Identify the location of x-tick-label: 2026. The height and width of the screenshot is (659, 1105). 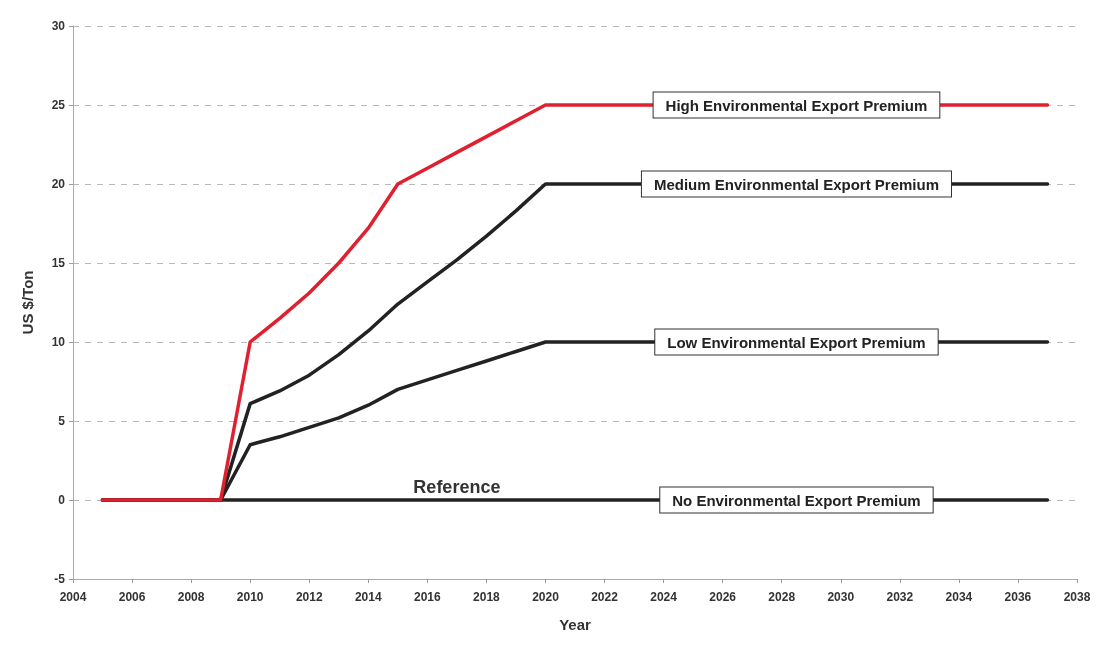
(723, 597).